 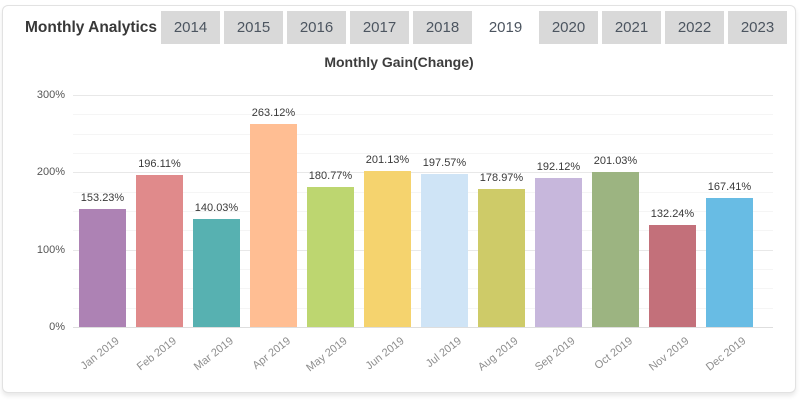 I want to click on x-axis-label: Sep 2019, so click(x=555, y=354).